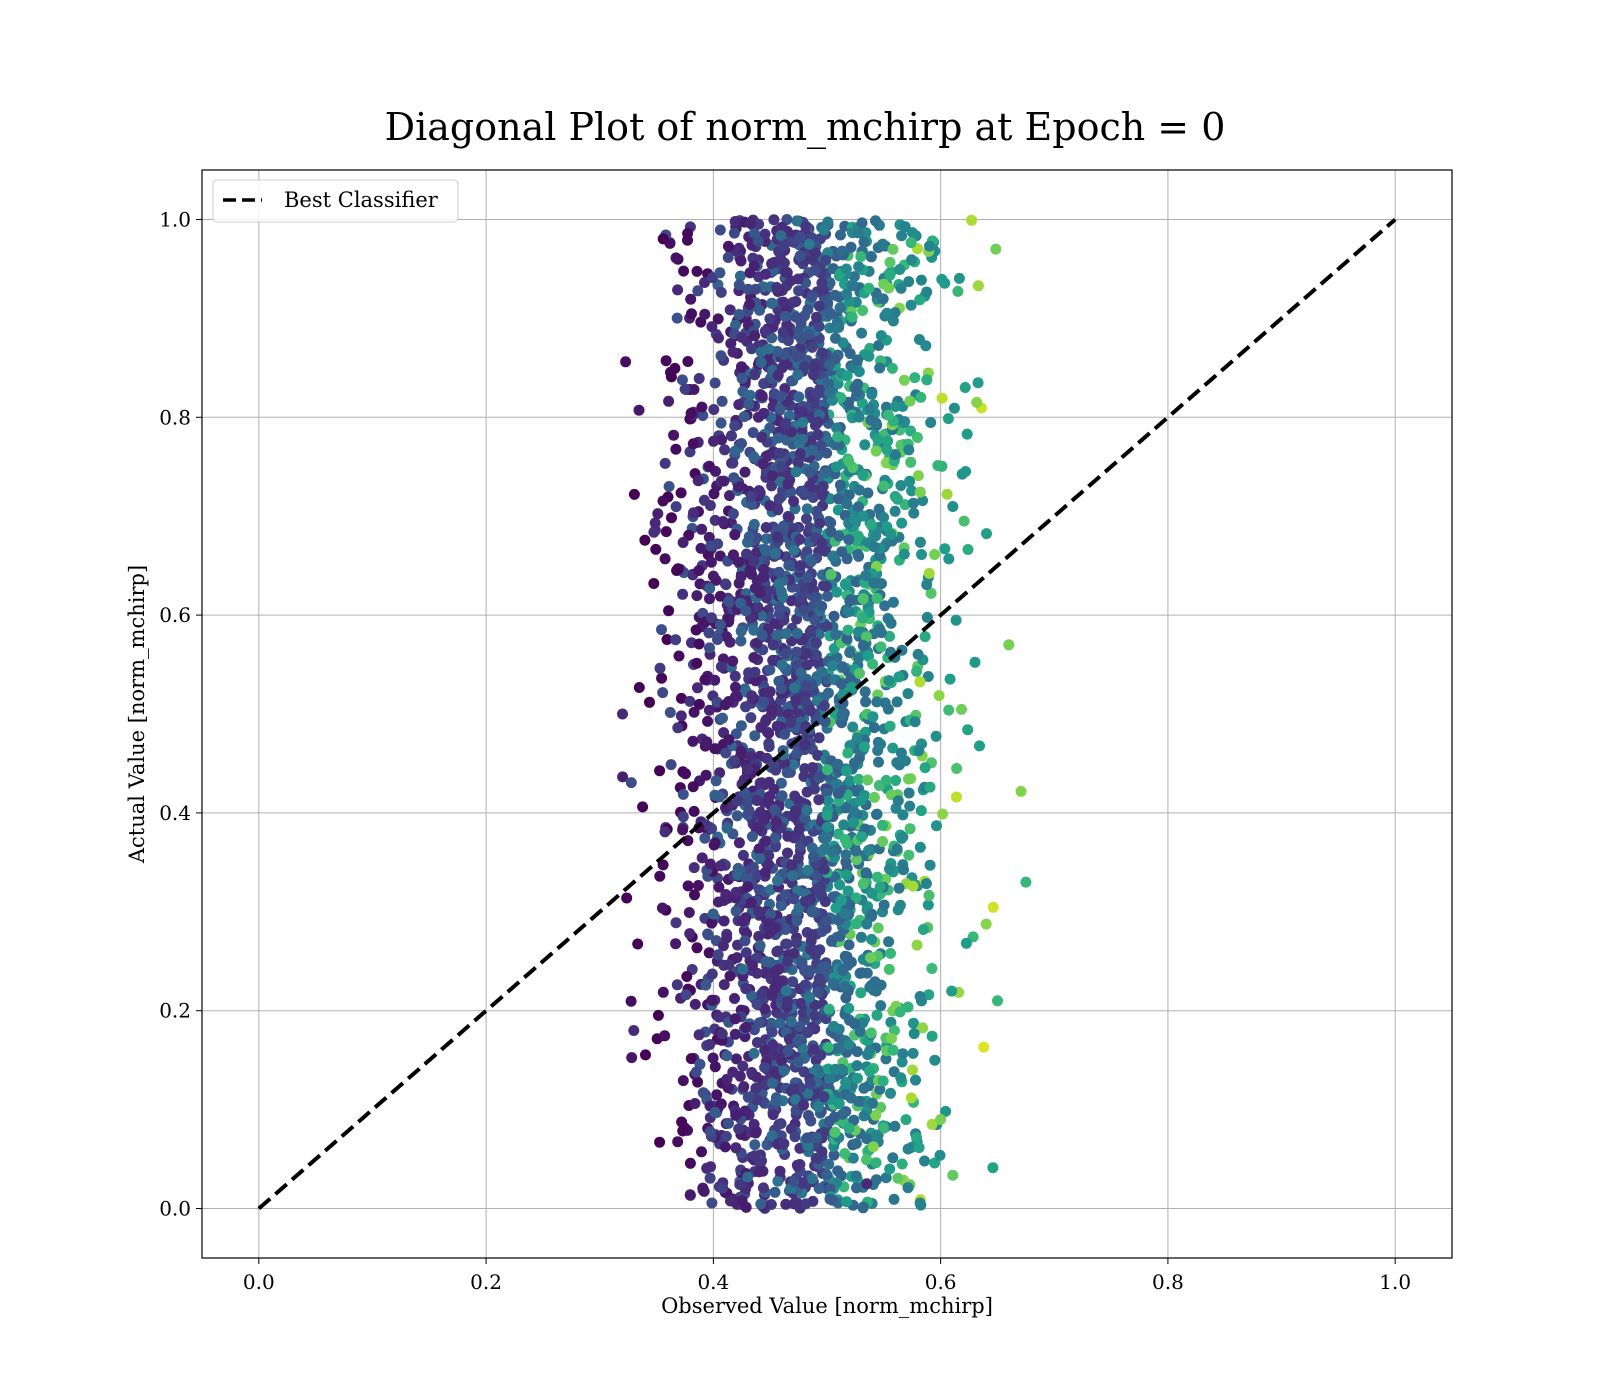 This screenshot has width=1600, height=1400. What do you see at coordinates (1395, 1282) in the screenshot?
I see `x-tick-label: 1.0` at bounding box center [1395, 1282].